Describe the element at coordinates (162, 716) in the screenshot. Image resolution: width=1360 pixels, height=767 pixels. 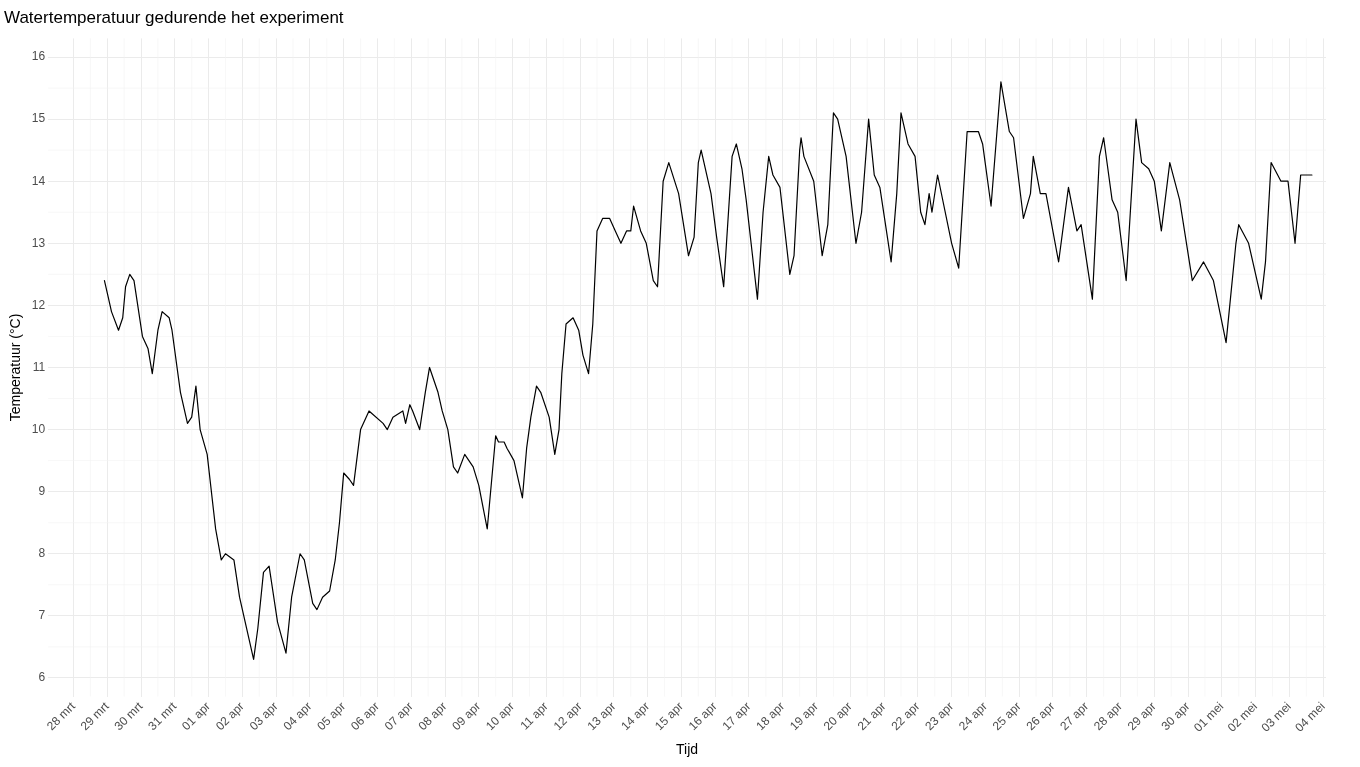
I see `x-tick-label: 31 mrt` at that location.